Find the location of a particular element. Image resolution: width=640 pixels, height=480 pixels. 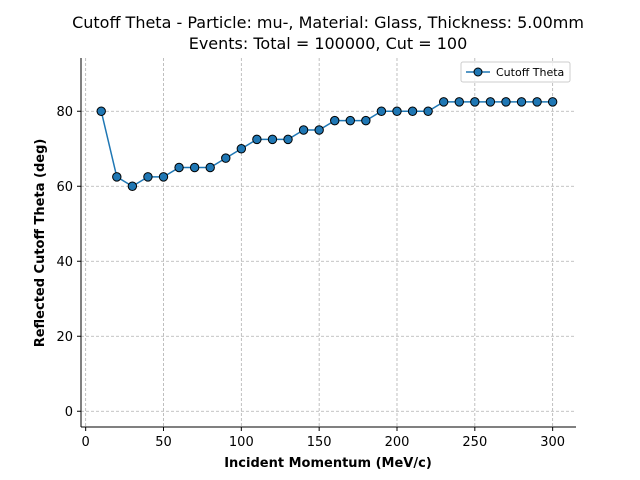

y-tick-label: 0 is located at coordinates (69, 412).